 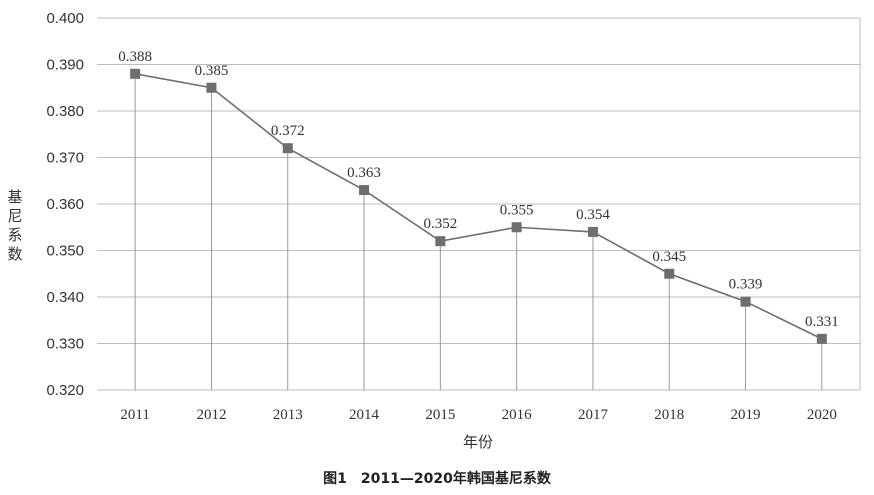 I want to click on data-label: 0.331, so click(x=822, y=322).